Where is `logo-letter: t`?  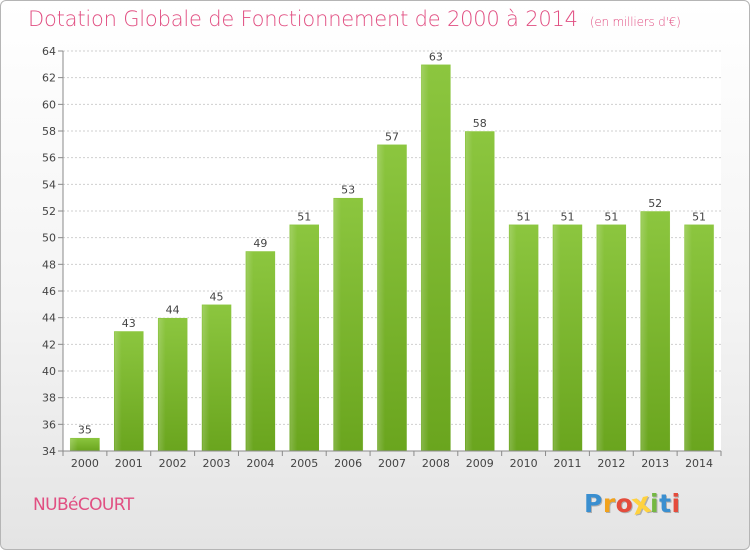
logo-letter: t is located at coordinates (665, 503).